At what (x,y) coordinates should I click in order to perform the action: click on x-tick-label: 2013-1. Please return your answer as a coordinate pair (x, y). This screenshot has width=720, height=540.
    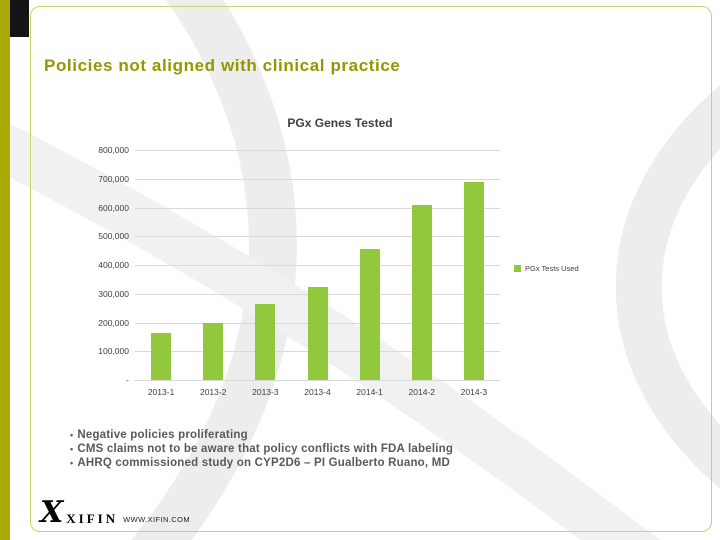
    Looking at the image, I should click on (161, 392).